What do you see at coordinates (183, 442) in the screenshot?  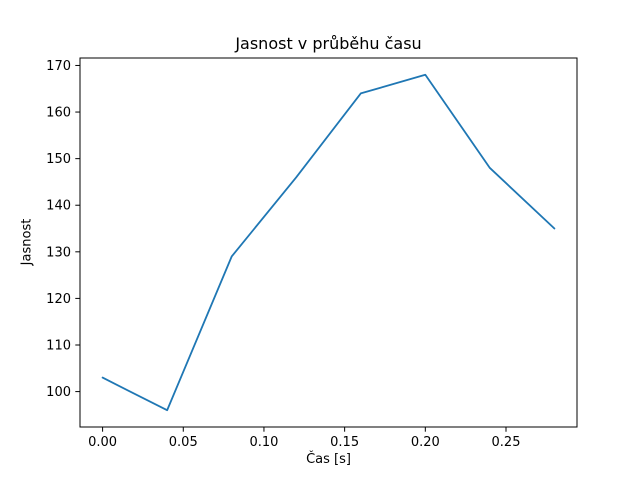 I see `x-tick-label: 0.05` at bounding box center [183, 442].